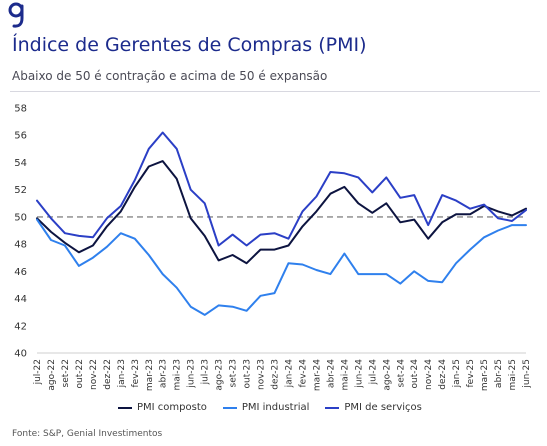 The height and width of the screenshot is (446, 547). Describe the element at coordinates (248, 373) in the screenshot. I see `x-tick-label: out-23` at that location.